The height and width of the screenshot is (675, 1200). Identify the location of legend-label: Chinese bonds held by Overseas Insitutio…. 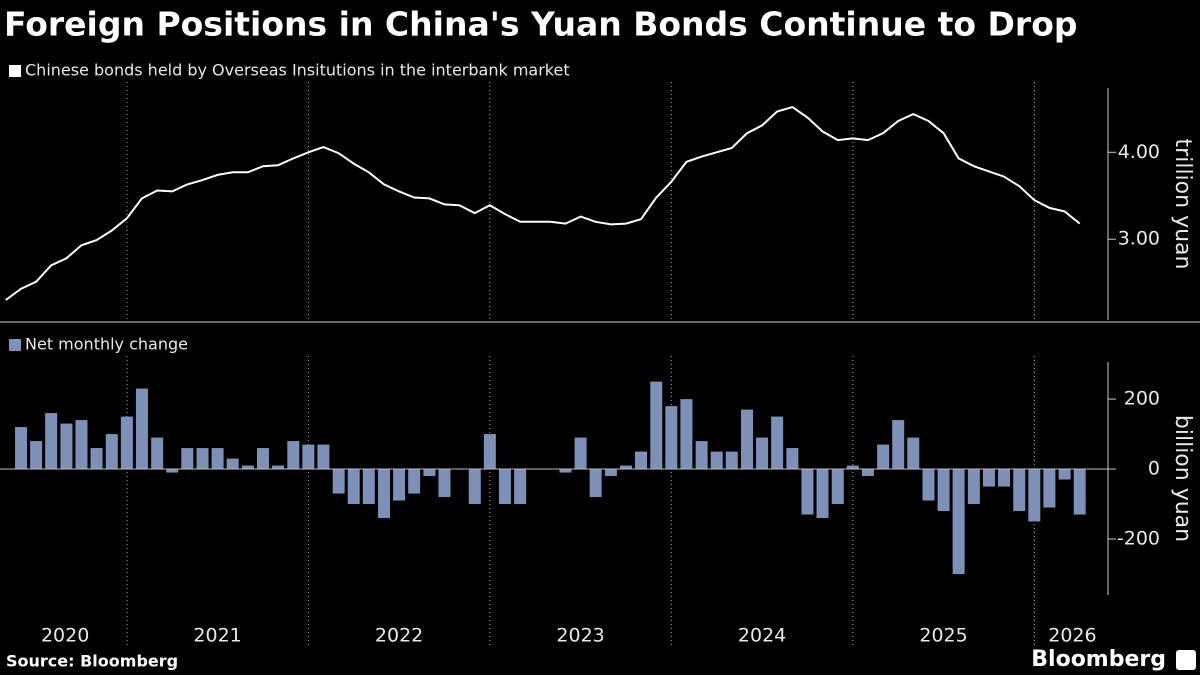
(297, 70).